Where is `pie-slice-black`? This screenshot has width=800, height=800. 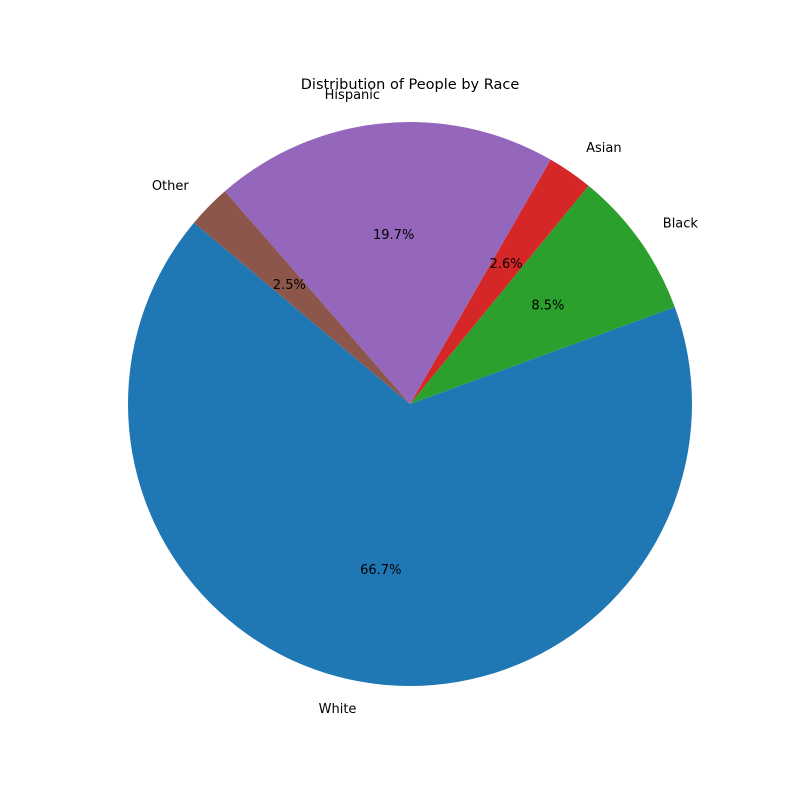
pie-slice-black is located at coordinates (542, 294).